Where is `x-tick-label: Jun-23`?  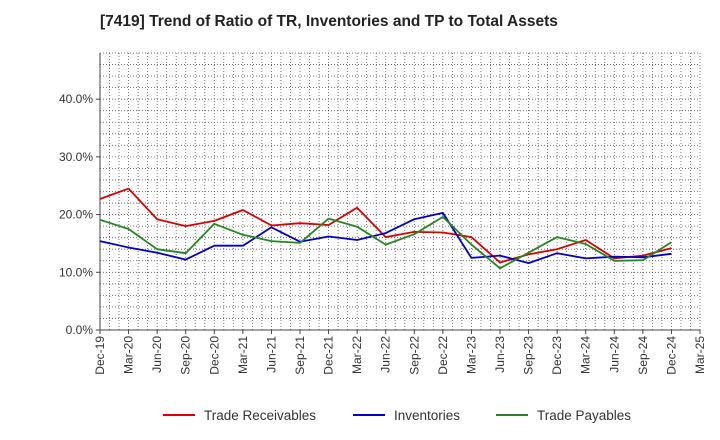 x-tick-label: Jun-23 is located at coordinates (500, 354).